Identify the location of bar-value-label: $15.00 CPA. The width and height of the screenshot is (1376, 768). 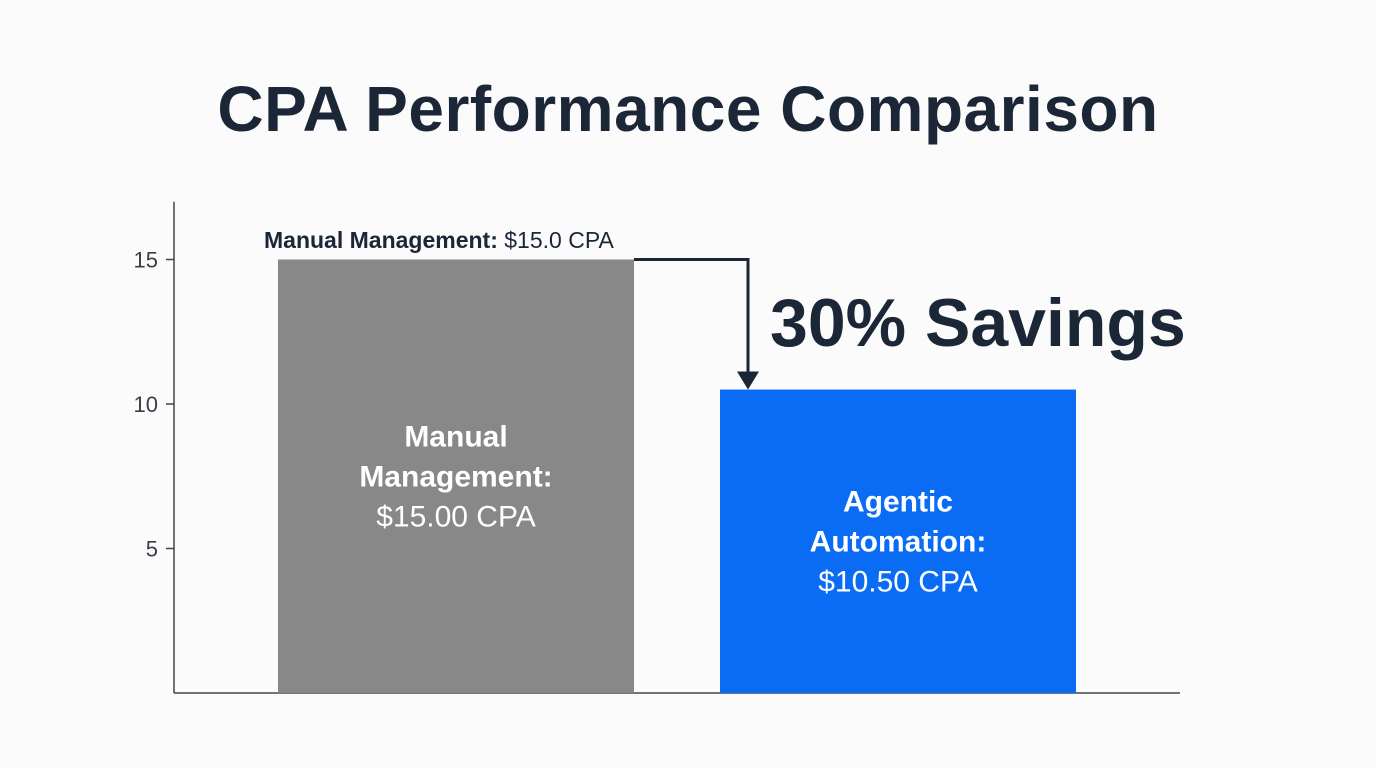
(456, 516).